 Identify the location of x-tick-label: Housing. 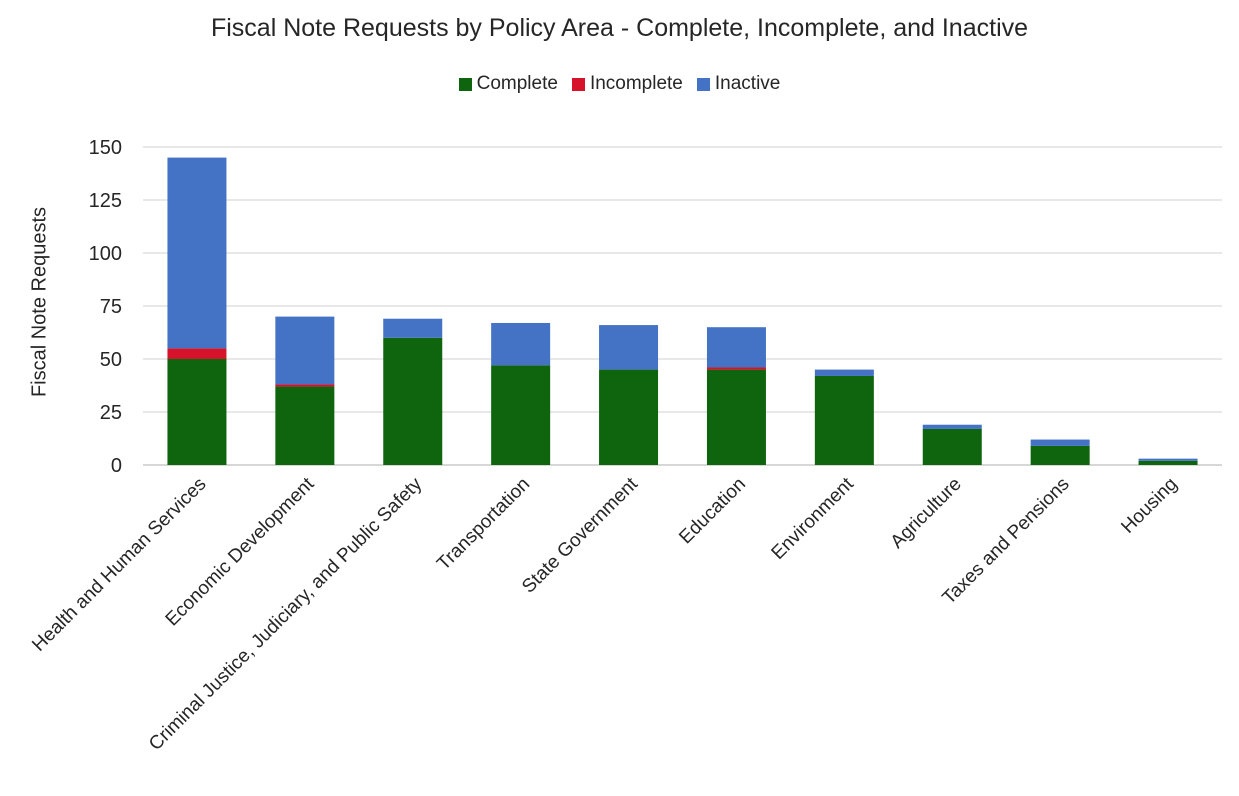
(1149, 506).